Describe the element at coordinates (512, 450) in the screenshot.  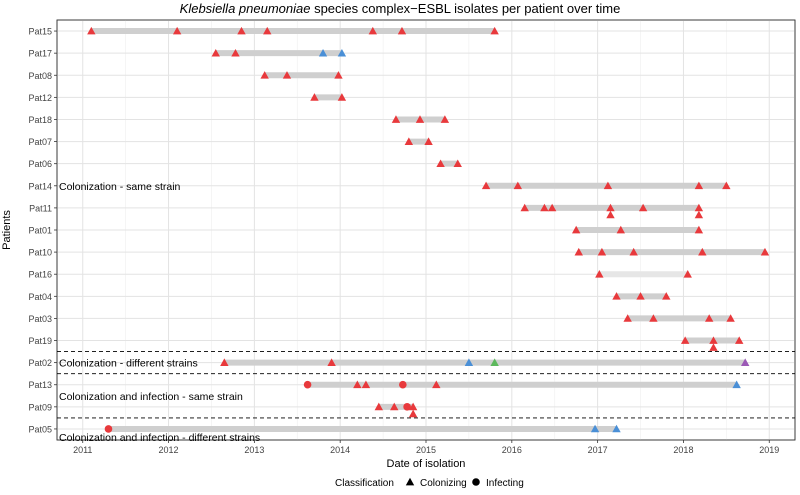
I see `x-tick-label: 2016` at that location.